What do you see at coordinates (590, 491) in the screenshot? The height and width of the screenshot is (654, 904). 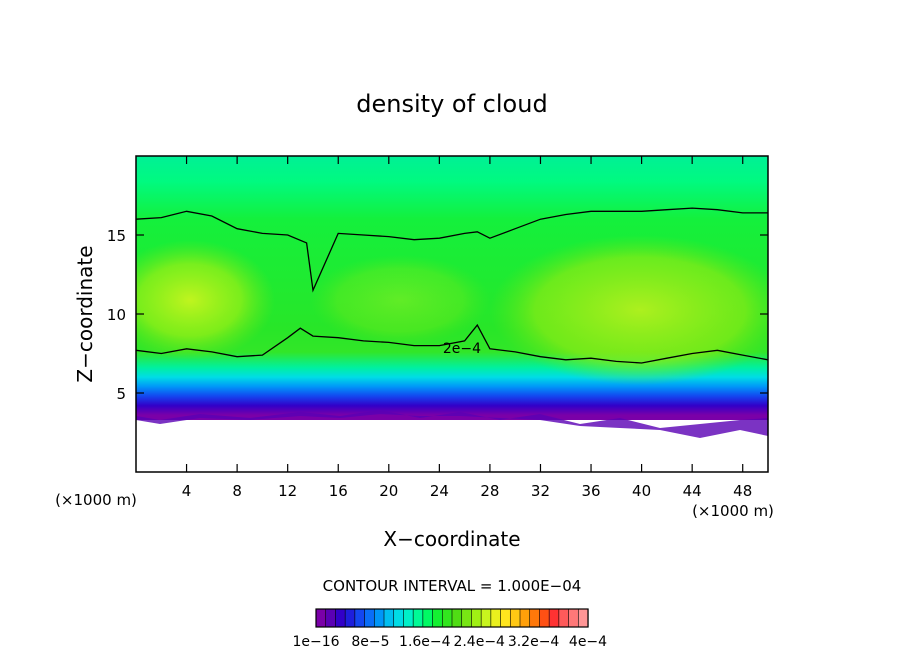 I see `x-tick-label: 36` at bounding box center [590, 491].